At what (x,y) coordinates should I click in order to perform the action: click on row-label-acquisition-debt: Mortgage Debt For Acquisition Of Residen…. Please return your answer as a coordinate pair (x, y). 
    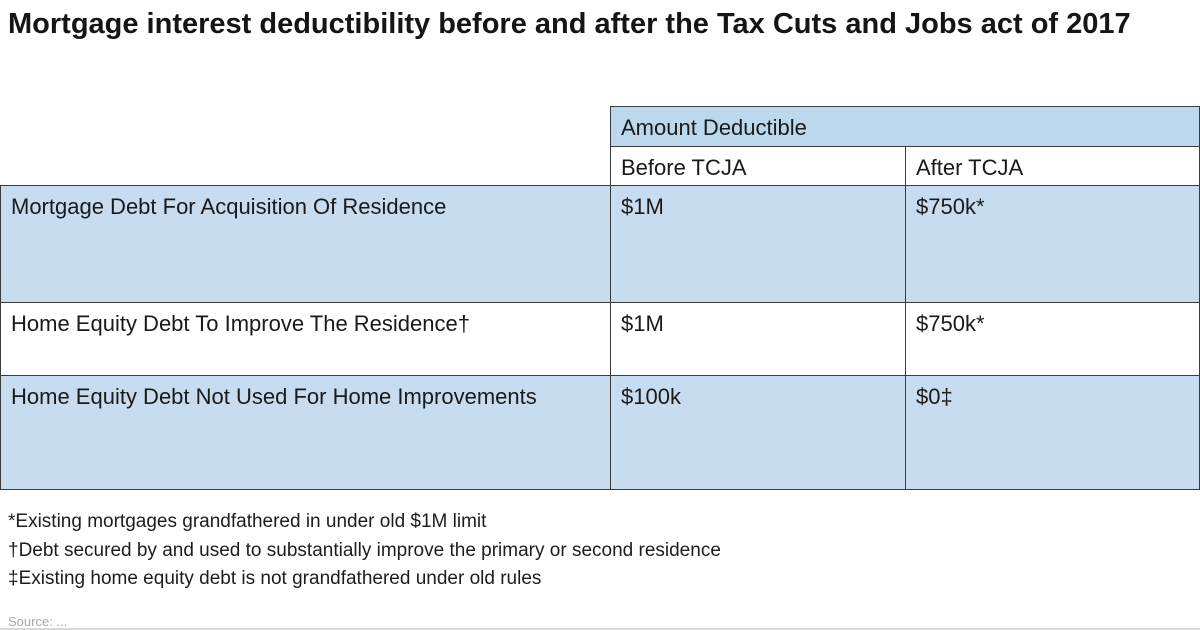
    Looking at the image, I should click on (305, 244).